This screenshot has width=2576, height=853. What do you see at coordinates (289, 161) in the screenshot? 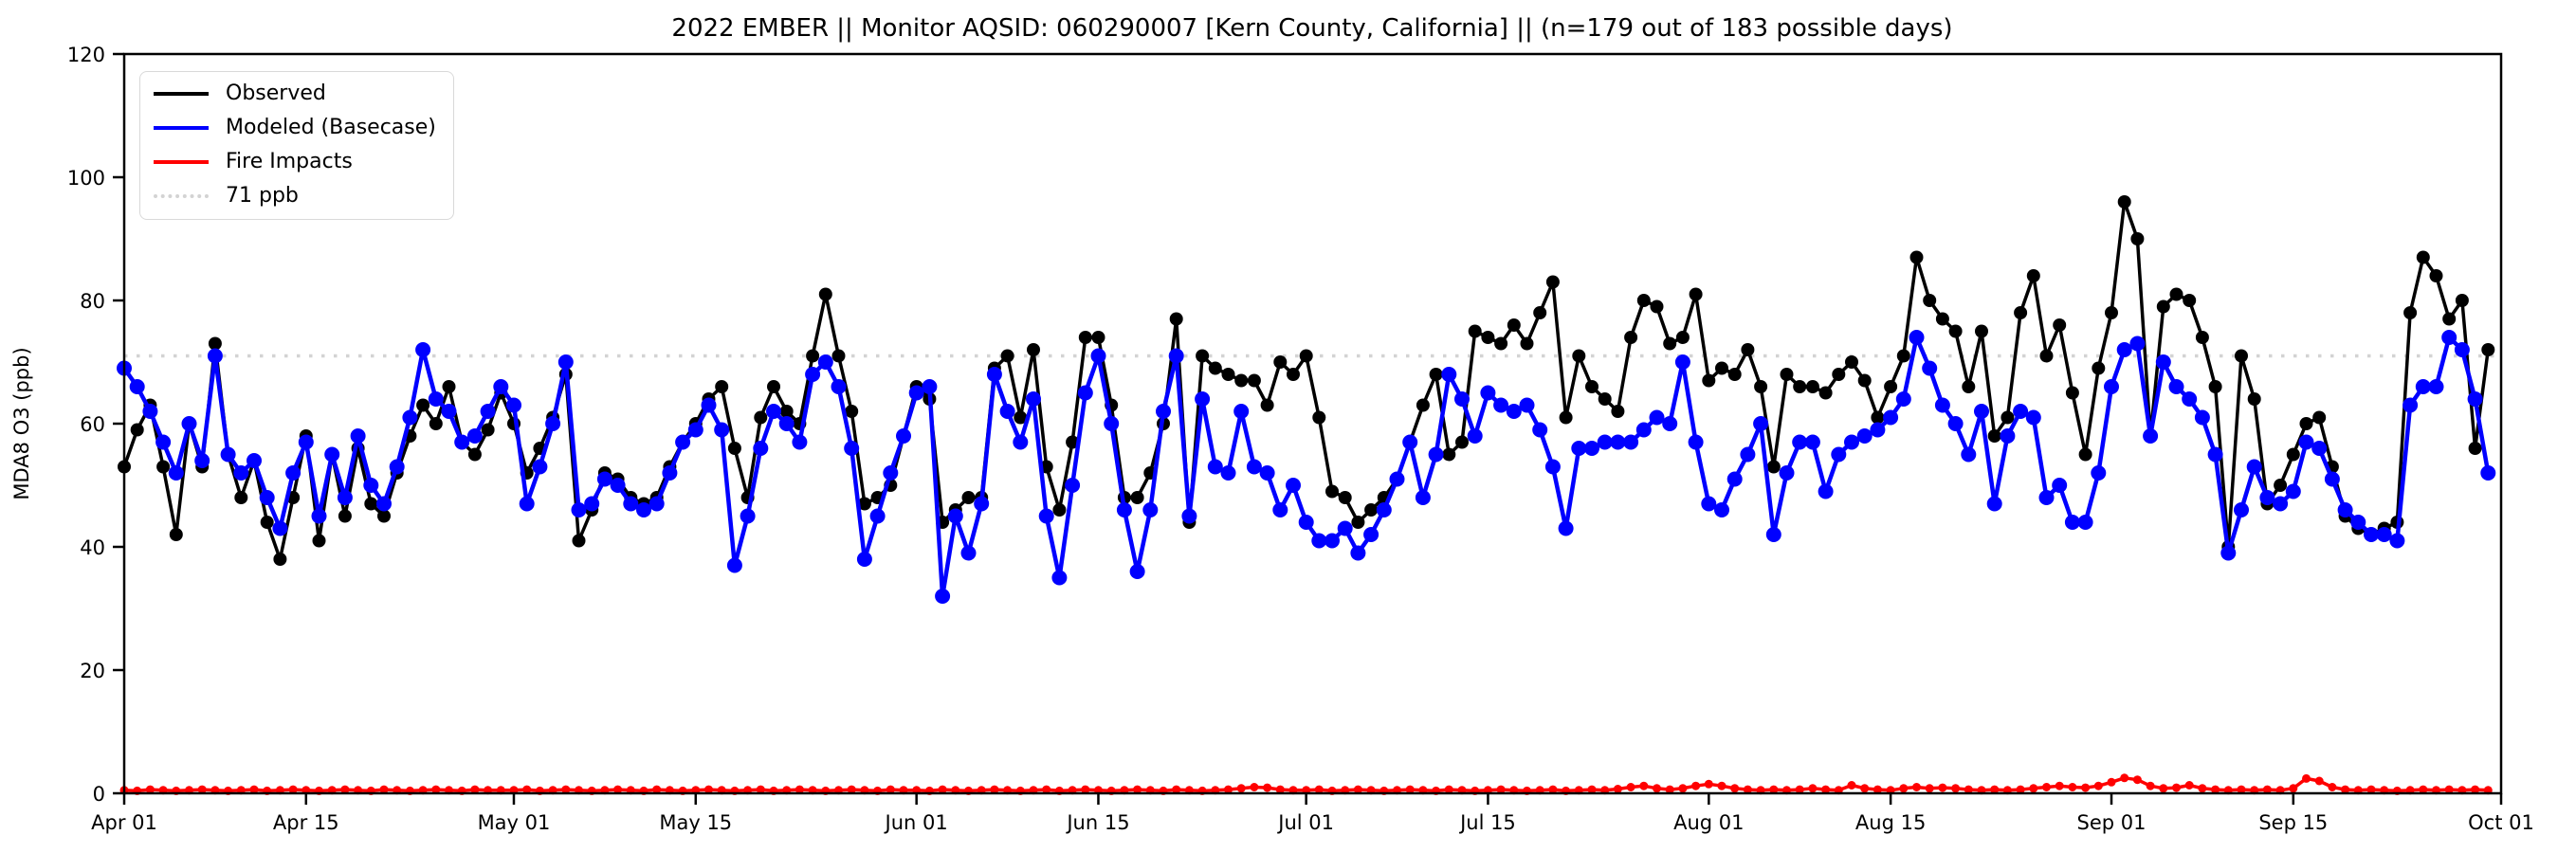
I see `legend-label: Fire Impacts` at bounding box center [289, 161].